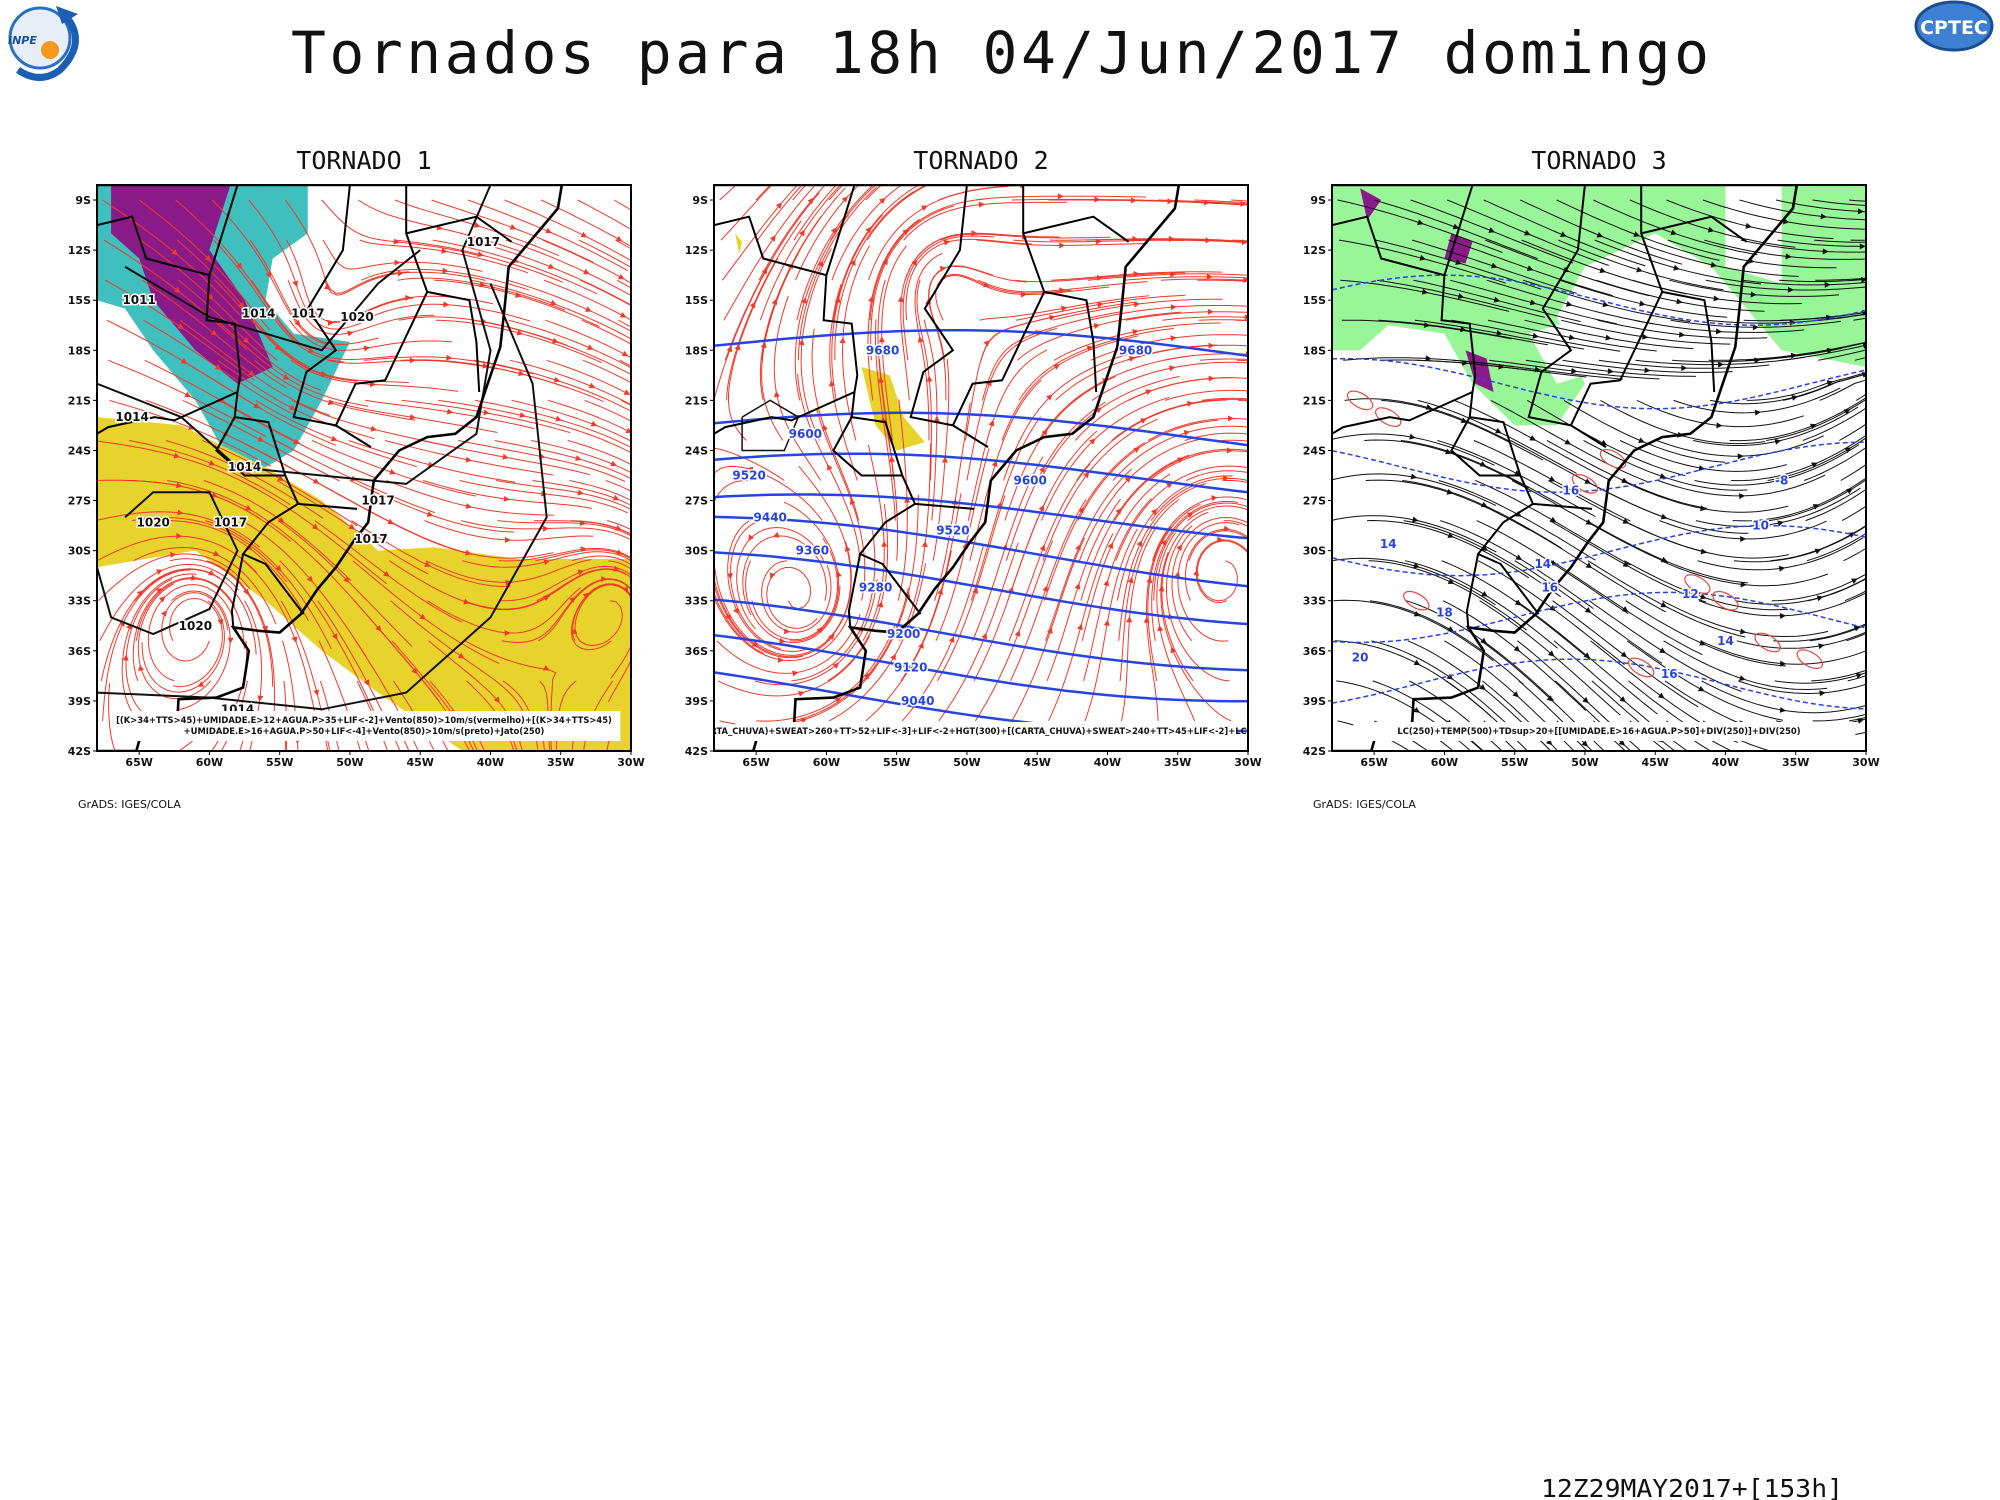 Image resolution: width=2000 pixels, height=1500 pixels. What do you see at coordinates (696, 350) in the screenshot?
I see `lat-label: 18S` at bounding box center [696, 350].